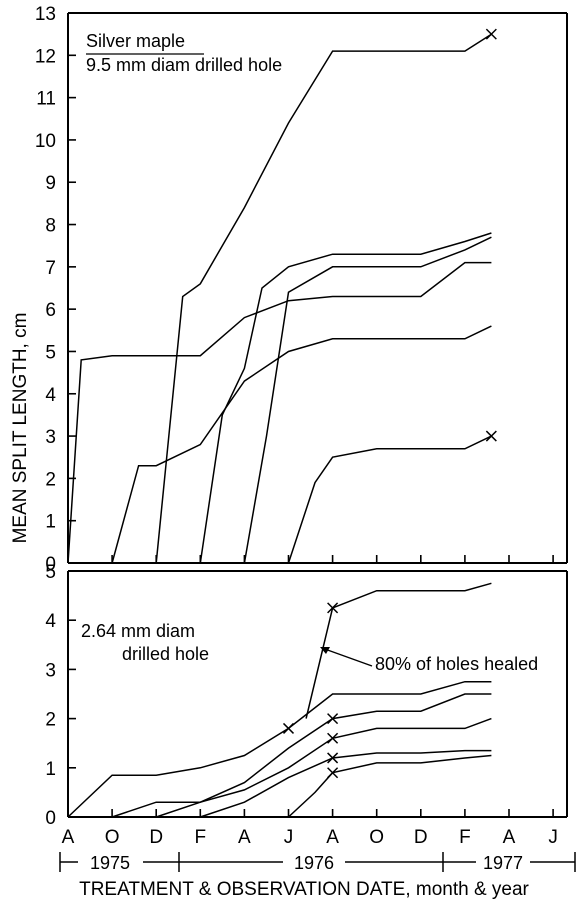 The height and width of the screenshot is (910, 578). What do you see at coordinates (184, 65) in the screenshot?
I see `top-subtitle: 9.5 mm diam drilled hole` at bounding box center [184, 65].